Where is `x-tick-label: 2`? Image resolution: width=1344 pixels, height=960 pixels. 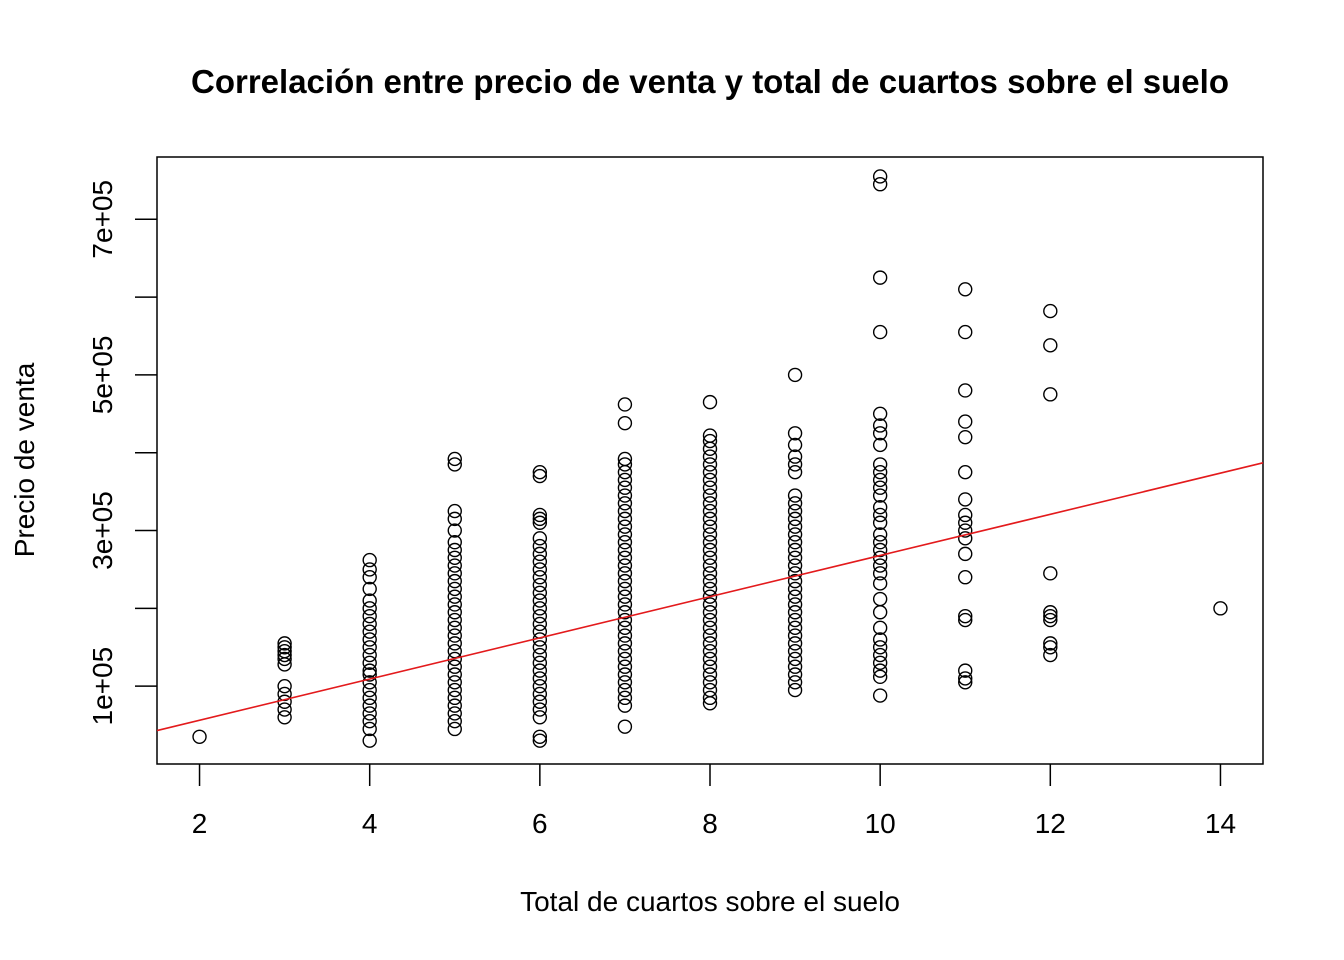
x-tick-label: 2 is located at coordinates (200, 823).